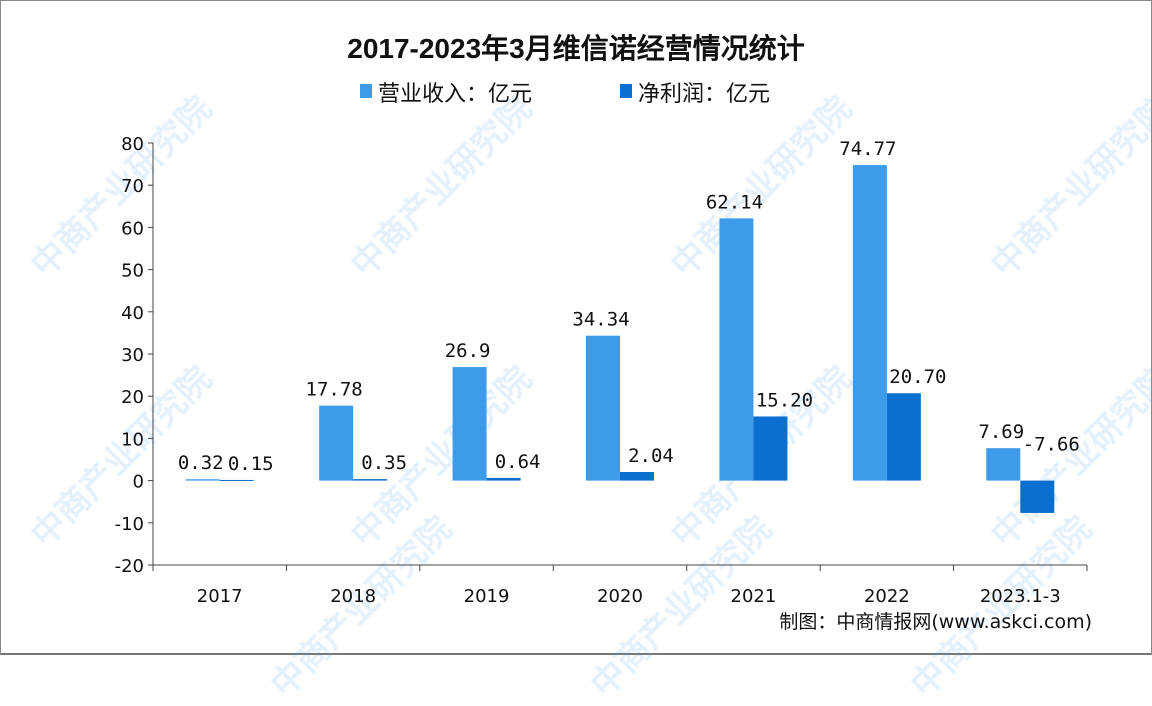 The image size is (1152, 706). Describe the element at coordinates (138, 482) in the screenshot. I see `y-tick-label: 0` at that location.